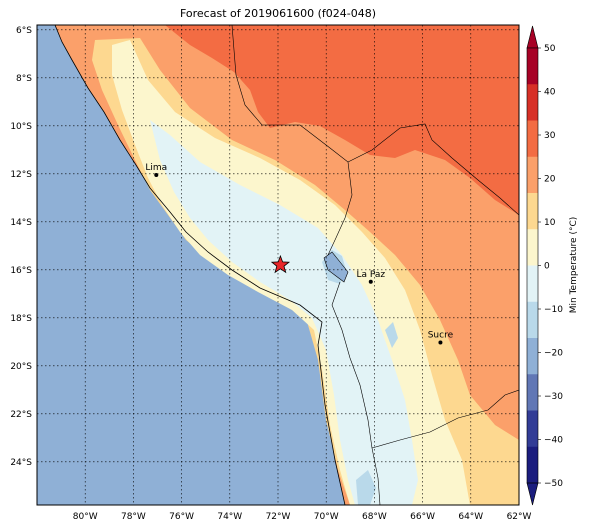 This screenshot has height=529, width=591. What do you see at coordinates (21, 175) in the screenshot?
I see `lat-tick-label: 12°S` at bounding box center [21, 175].